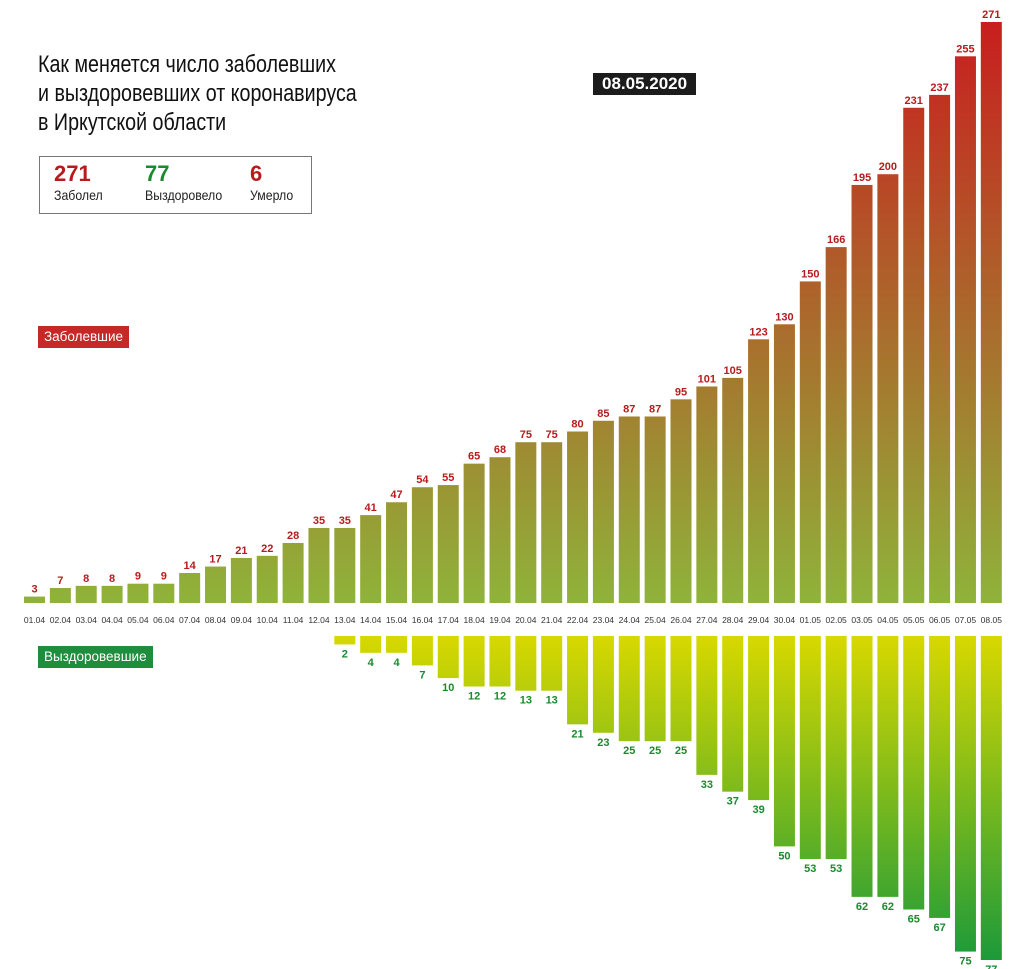 This screenshot has width=1024, height=969. What do you see at coordinates (267, 579) in the screenshot?
I see `infected-bar-10.04` at bounding box center [267, 579].